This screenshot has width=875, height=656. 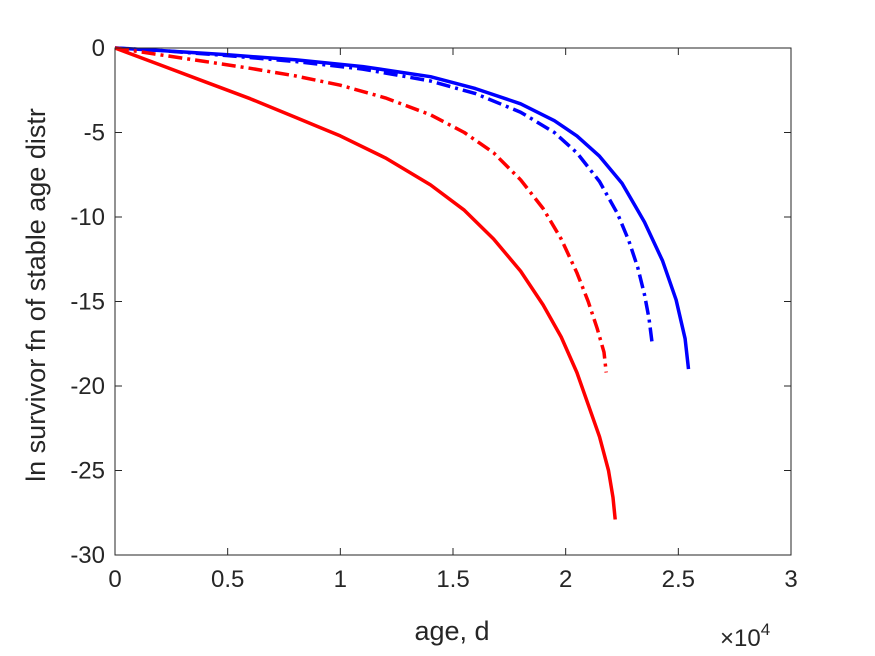 What do you see at coordinates (87, 217) in the screenshot?
I see `y-tick-label: -10` at bounding box center [87, 217].